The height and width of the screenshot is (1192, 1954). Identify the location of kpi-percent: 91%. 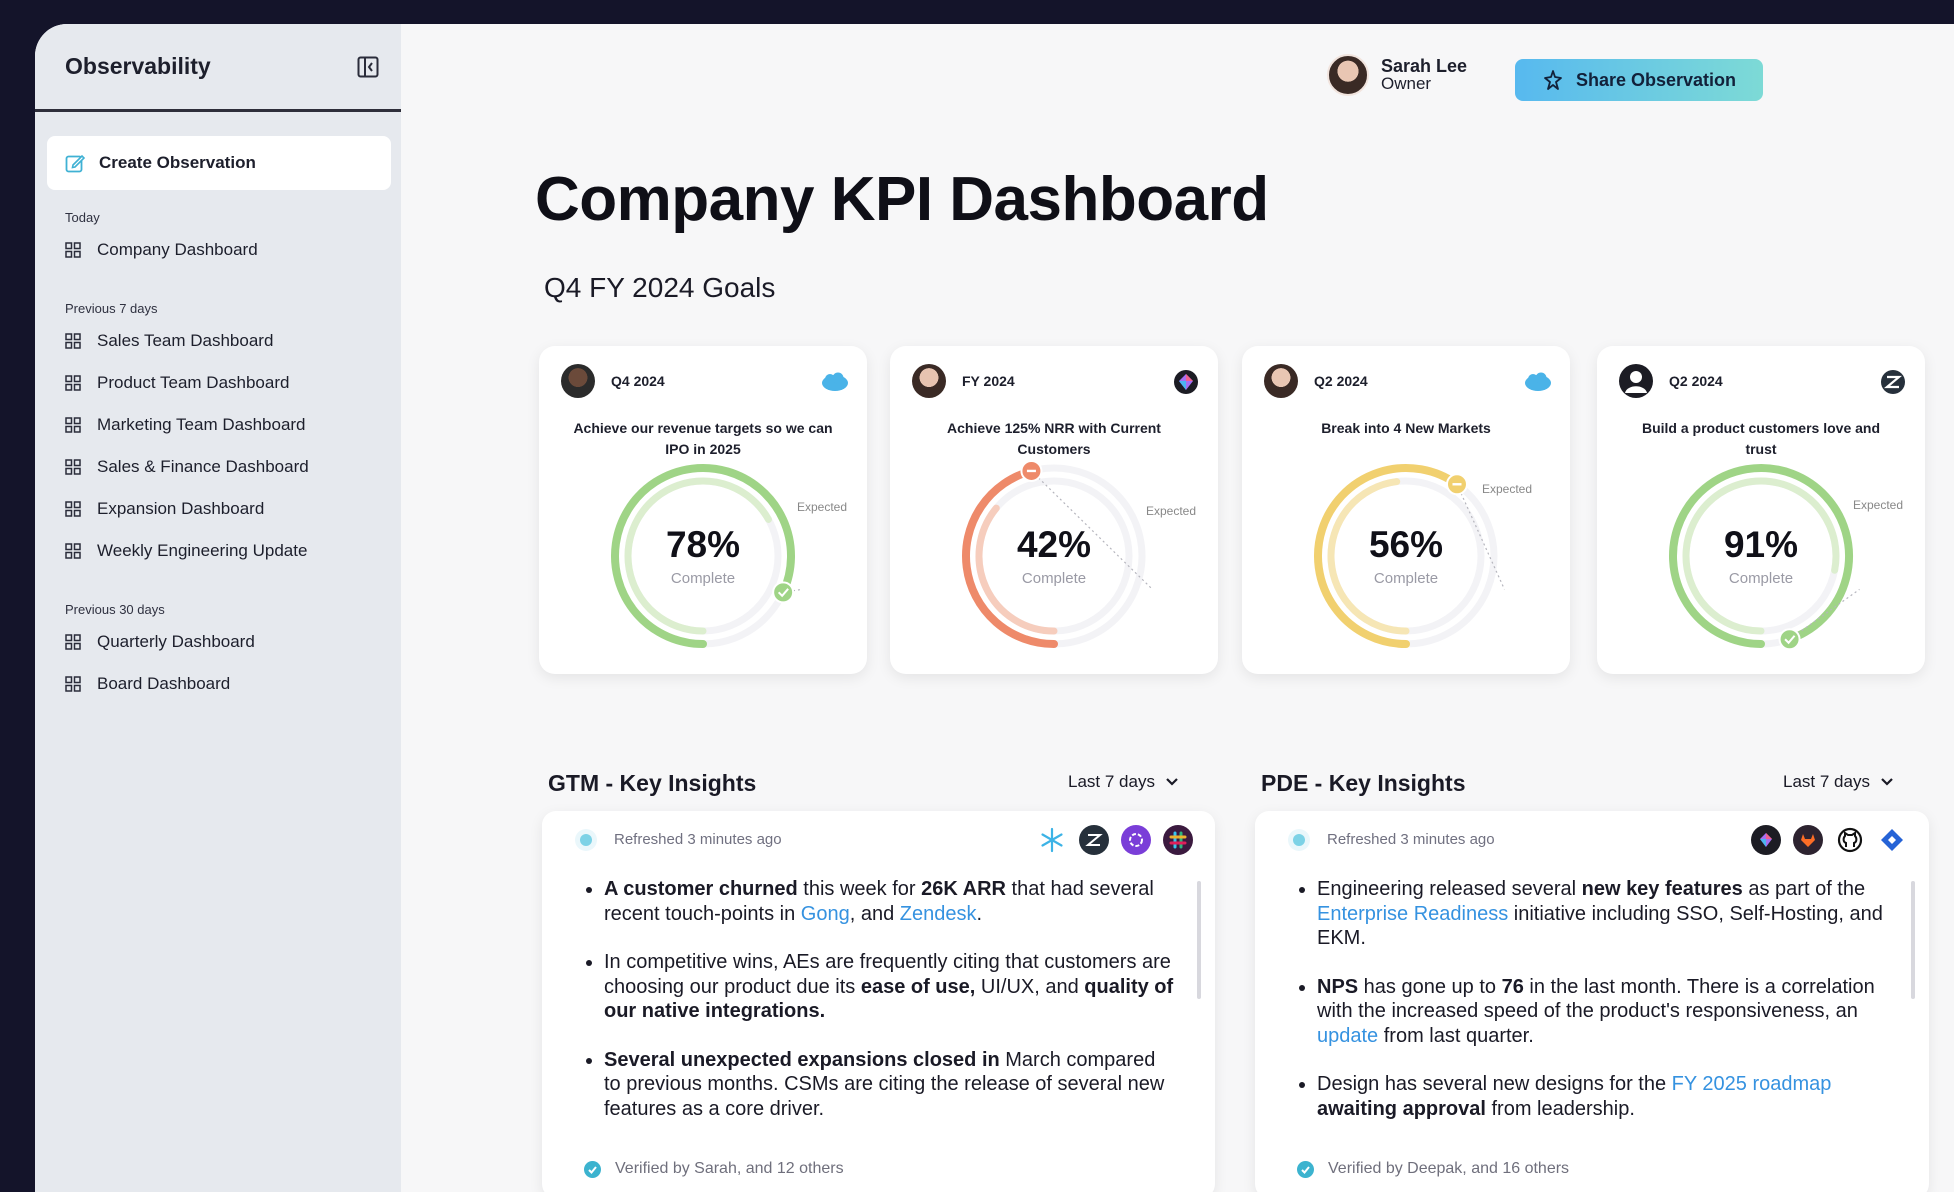
(1761, 544).